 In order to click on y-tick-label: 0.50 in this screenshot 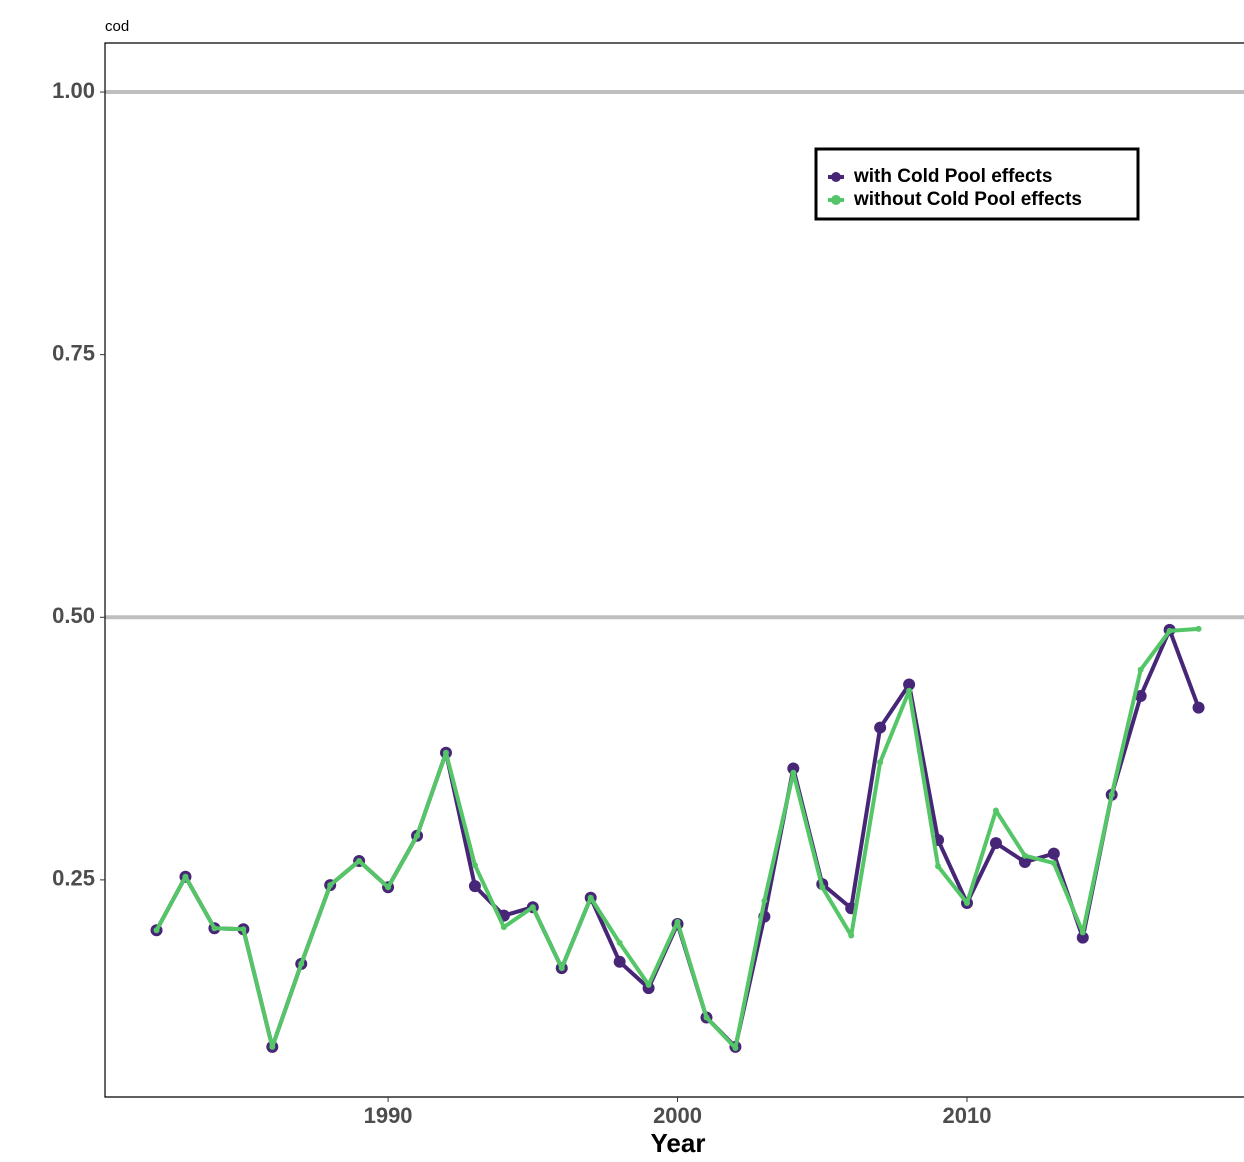, I will do `click(73, 615)`.